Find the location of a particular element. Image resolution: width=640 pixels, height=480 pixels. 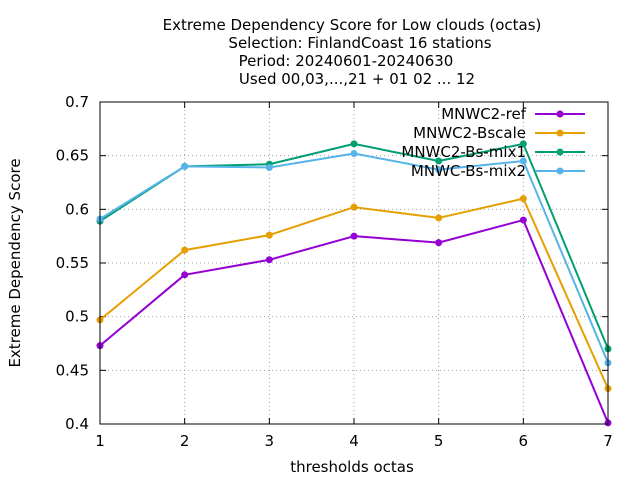

y-axis-label: Extreme Dependency Score is located at coordinates (15, 262).